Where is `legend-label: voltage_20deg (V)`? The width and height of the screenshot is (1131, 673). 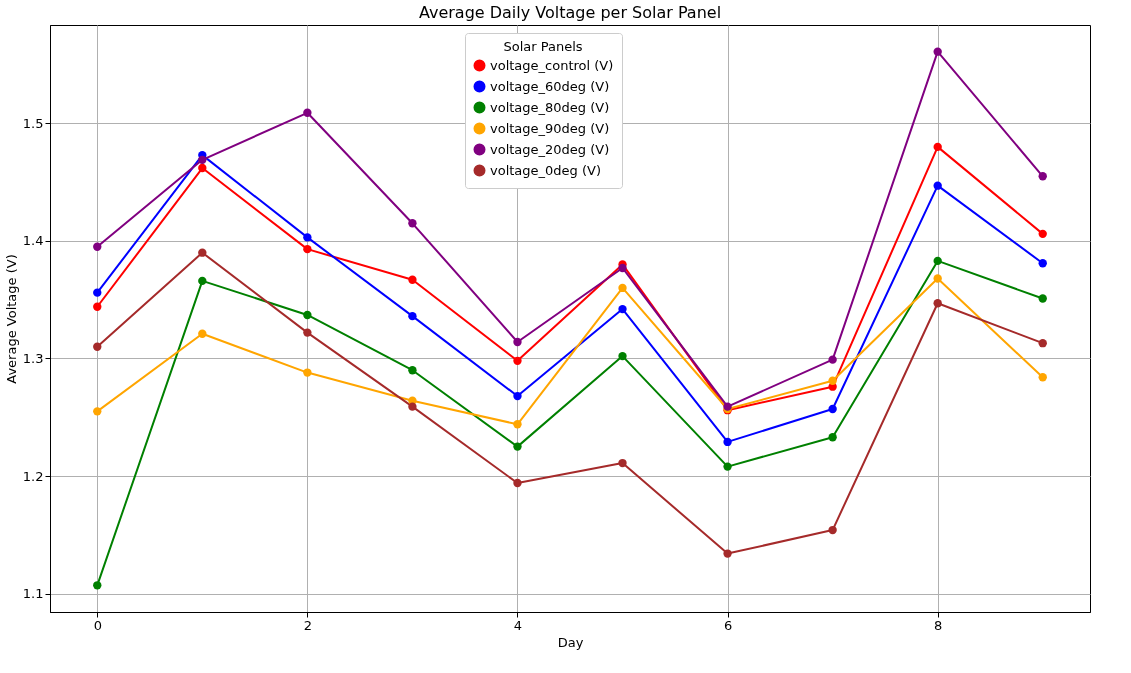 legend-label: voltage_20deg (V) is located at coordinates (550, 149).